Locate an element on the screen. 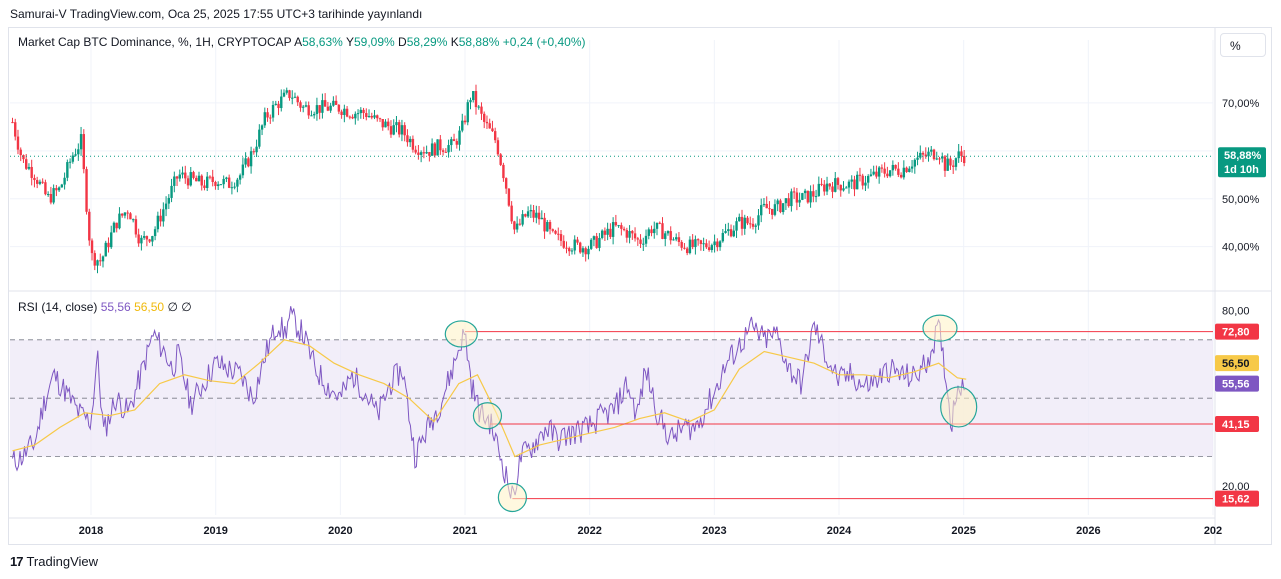  legend-high-value: 59,09% is located at coordinates (374, 42).